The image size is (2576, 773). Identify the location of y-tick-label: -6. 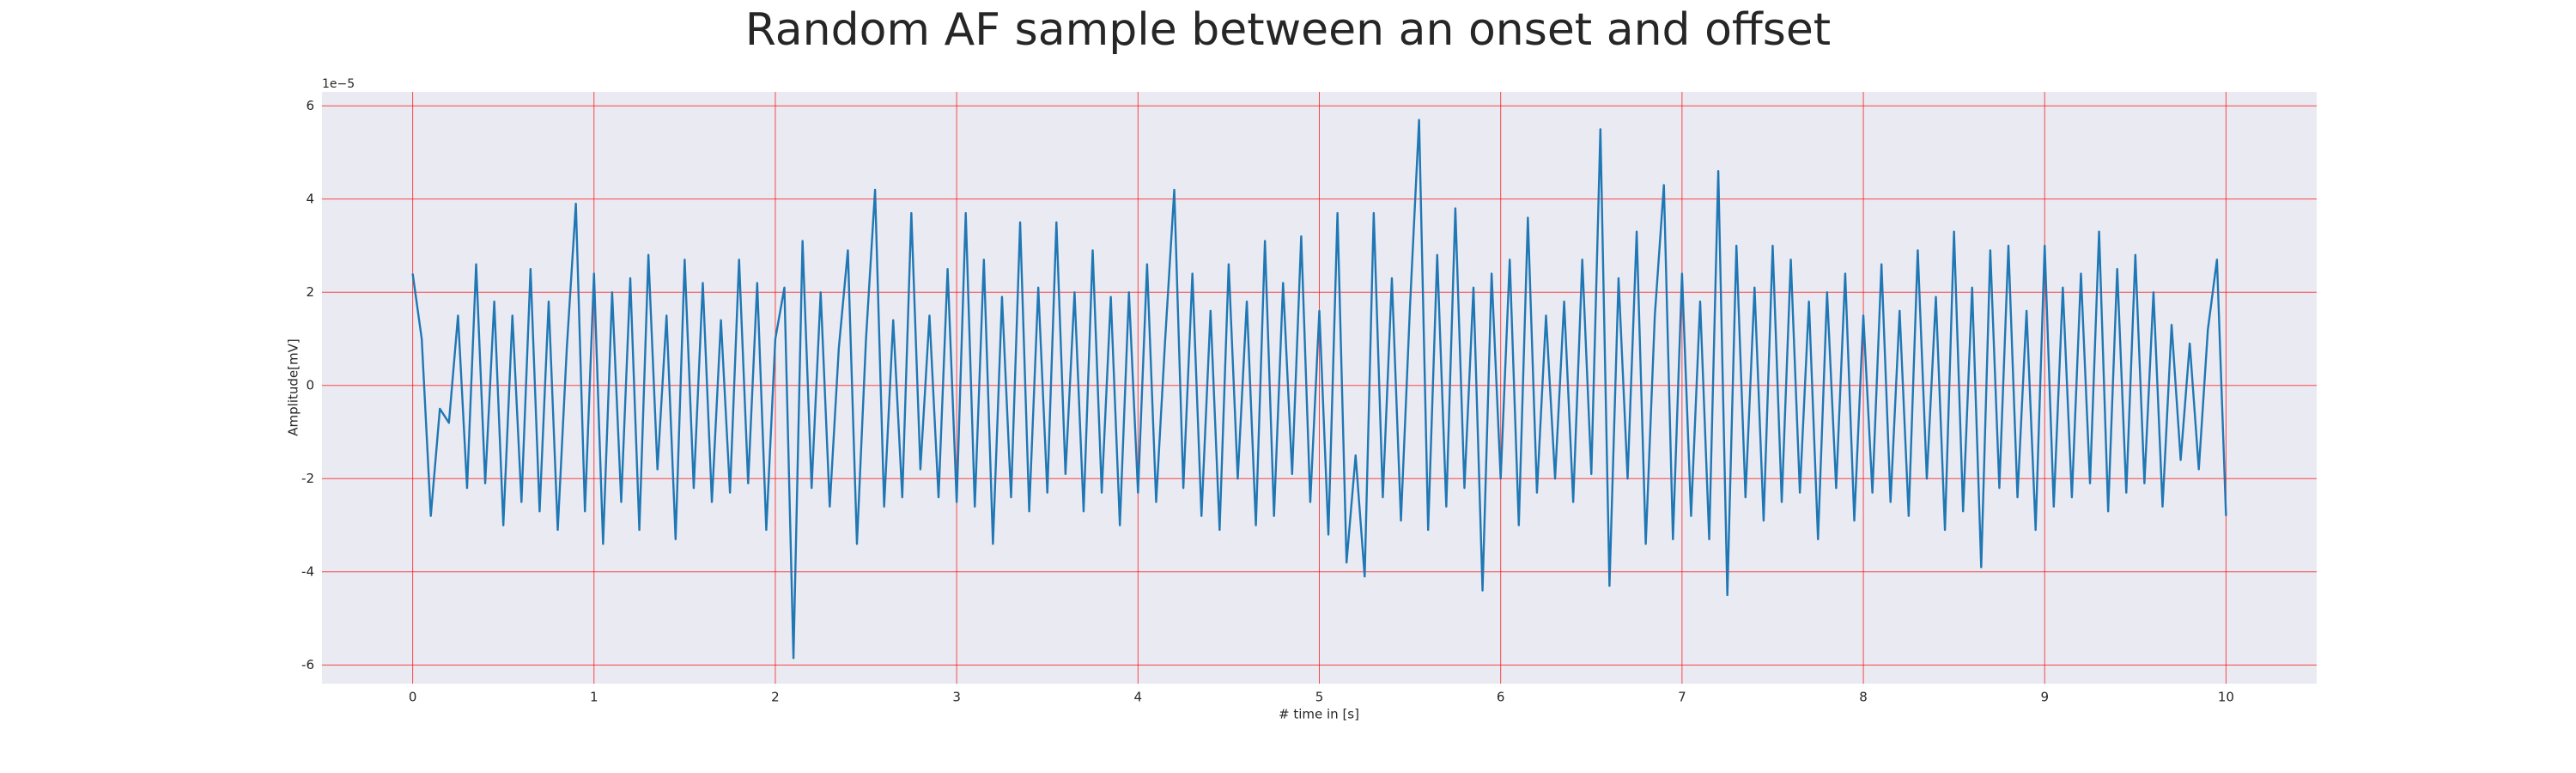
(307, 665).